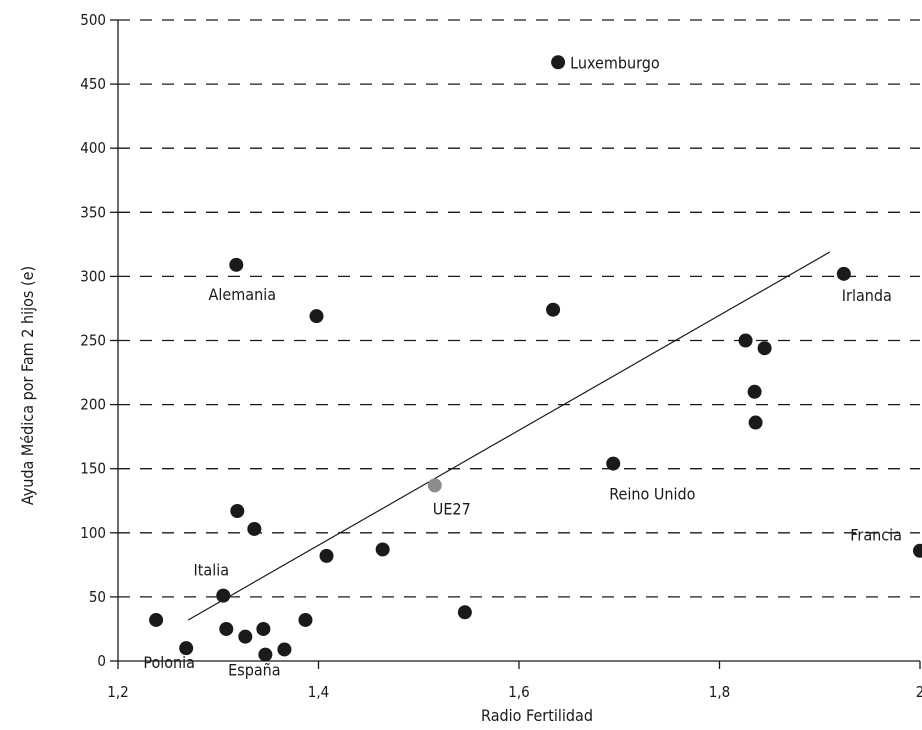 Image resolution: width=922 pixels, height=730 pixels. I want to click on x-axis-title: Radio Fertilidad, so click(537, 715).